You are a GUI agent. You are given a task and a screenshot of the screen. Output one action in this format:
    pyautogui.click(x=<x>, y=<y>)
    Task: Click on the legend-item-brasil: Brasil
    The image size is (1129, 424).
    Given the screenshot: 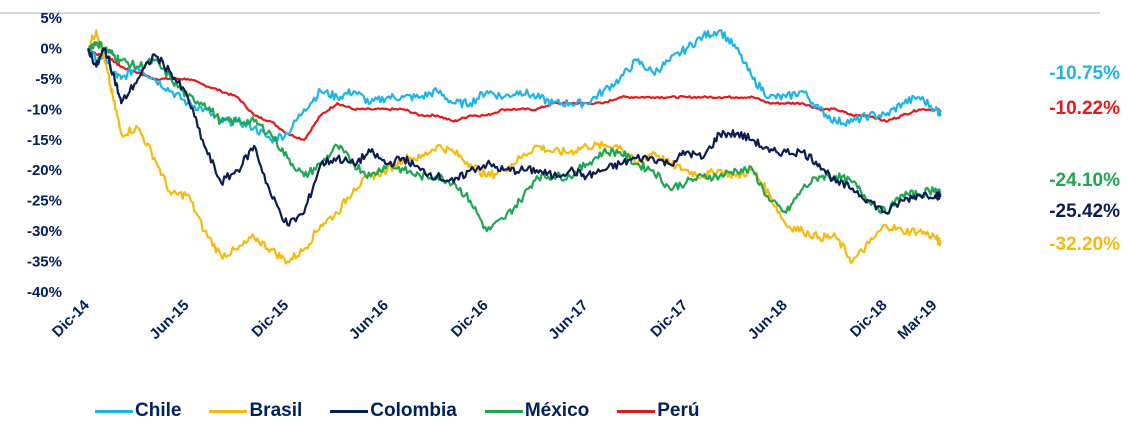 What is the action you would take?
    pyautogui.click(x=255, y=411)
    